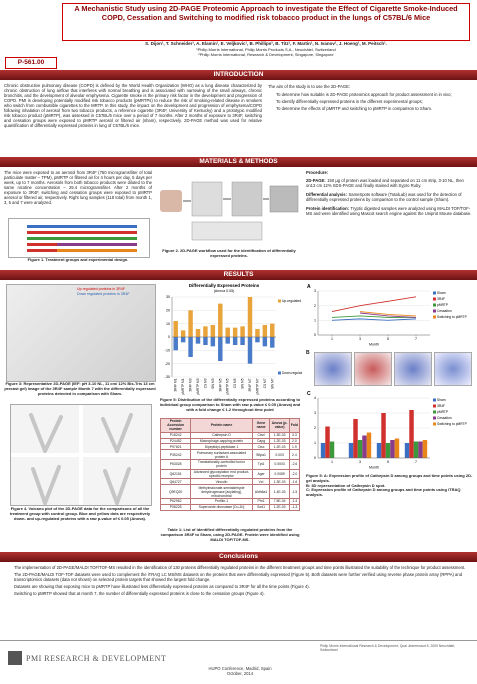  I want to click on y-tick-label: 4, so click(315, 398).